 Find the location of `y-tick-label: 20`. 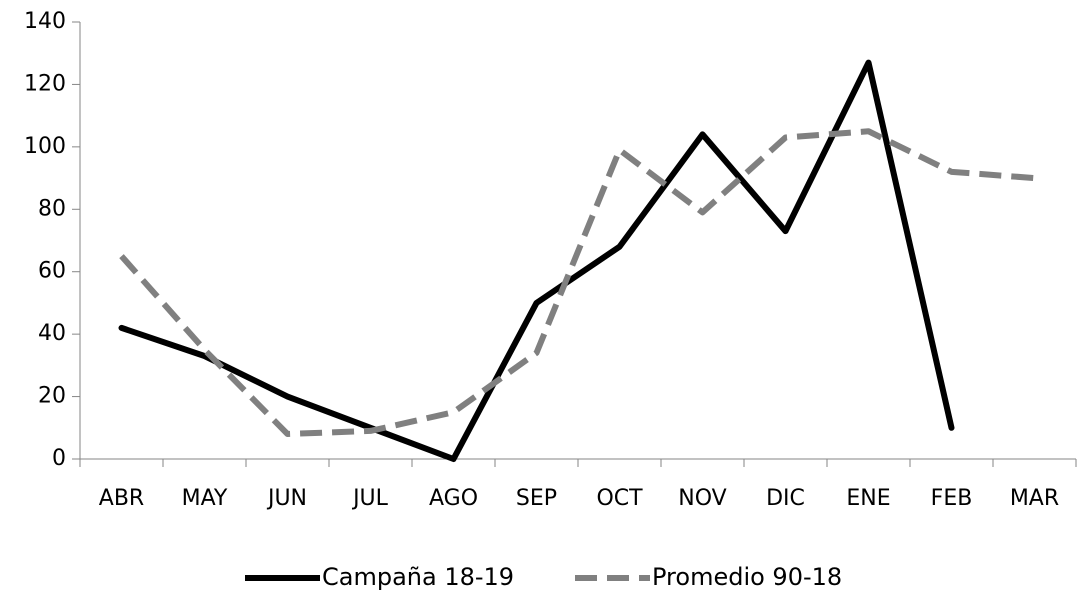

y-tick-label: 20 is located at coordinates (52, 396).